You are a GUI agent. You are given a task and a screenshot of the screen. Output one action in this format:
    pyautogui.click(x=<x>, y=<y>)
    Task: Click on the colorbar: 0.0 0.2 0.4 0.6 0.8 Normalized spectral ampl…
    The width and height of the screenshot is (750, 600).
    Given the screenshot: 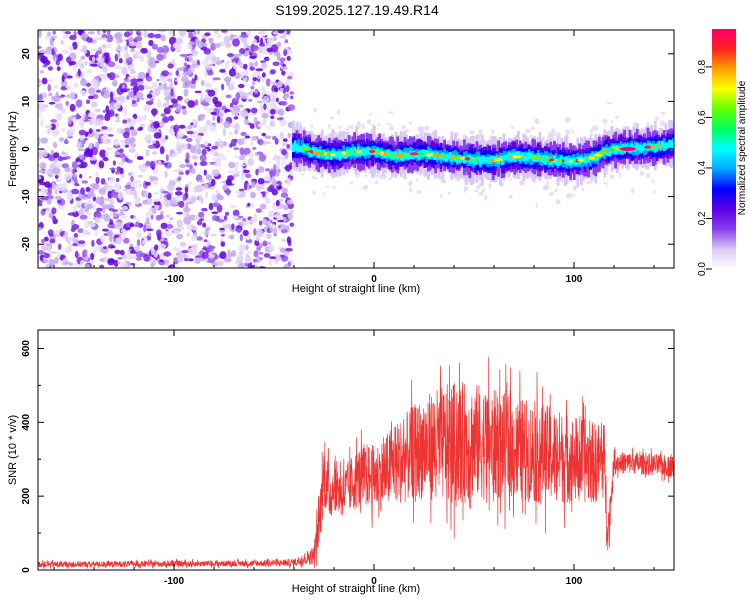 What is the action you would take?
    pyautogui.click(x=722, y=152)
    